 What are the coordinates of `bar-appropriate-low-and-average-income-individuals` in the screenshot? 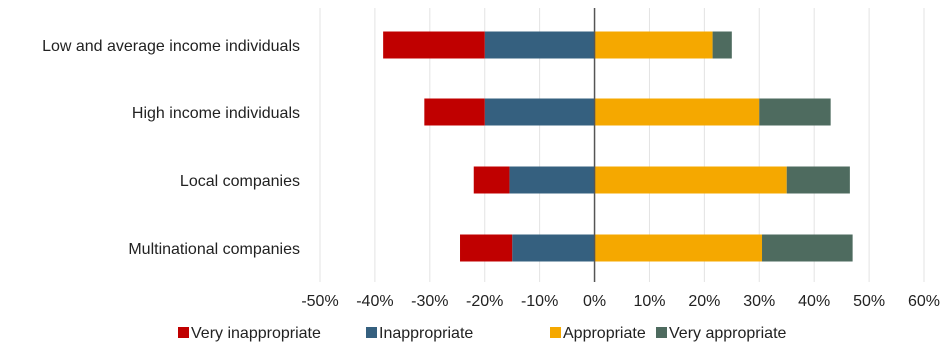 It's located at (653, 45).